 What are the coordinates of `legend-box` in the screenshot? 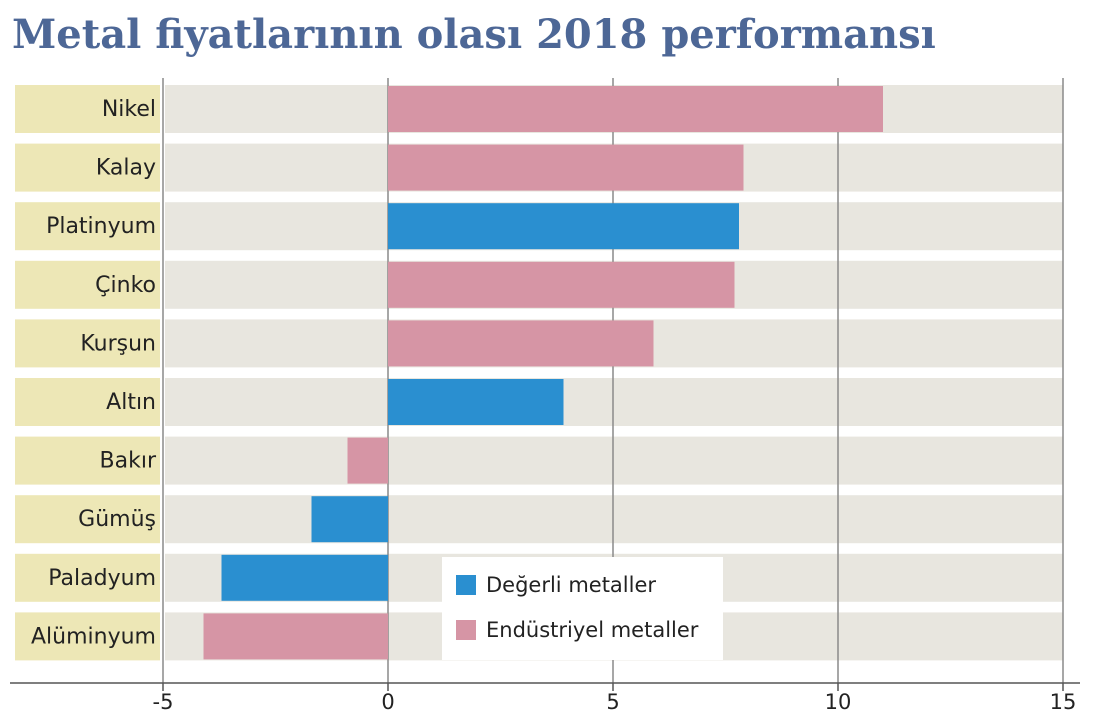 It's located at (582, 608).